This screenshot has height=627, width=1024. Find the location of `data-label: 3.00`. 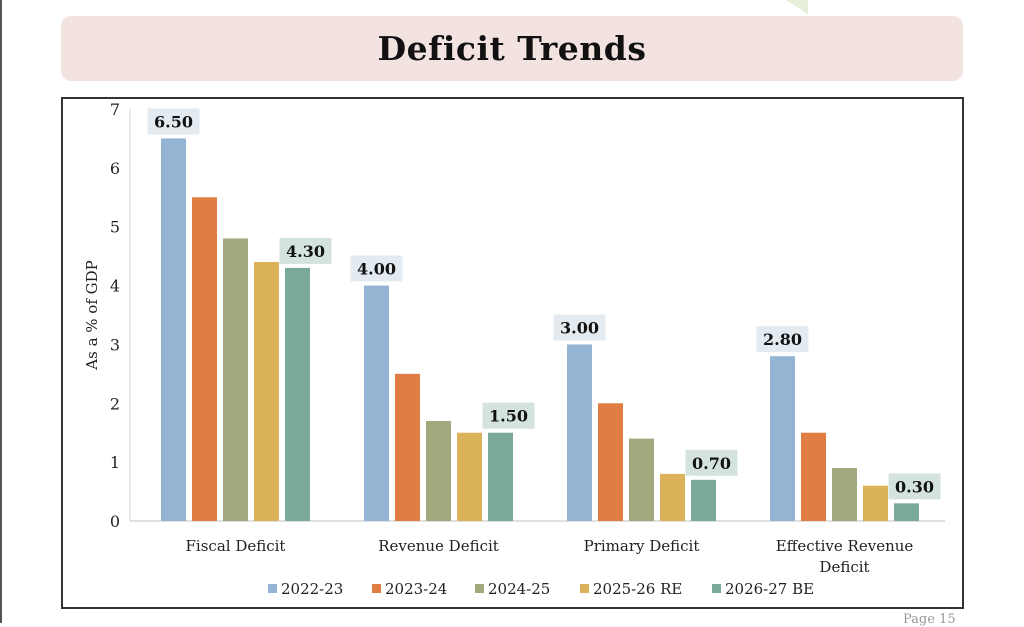

data-label: 3.00 is located at coordinates (579, 327).